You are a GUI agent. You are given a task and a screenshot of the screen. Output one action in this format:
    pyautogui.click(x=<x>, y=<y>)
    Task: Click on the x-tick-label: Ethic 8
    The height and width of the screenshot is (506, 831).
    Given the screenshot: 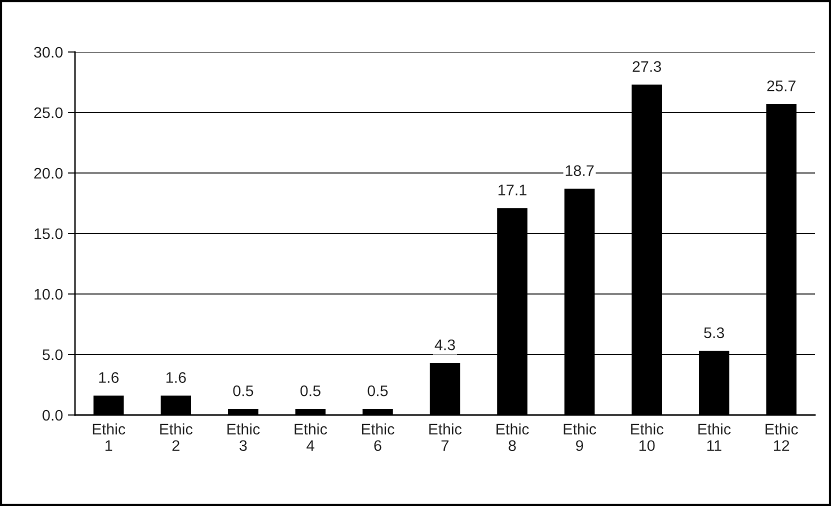 What is the action you would take?
    pyautogui.click(x=512, y=437)
    